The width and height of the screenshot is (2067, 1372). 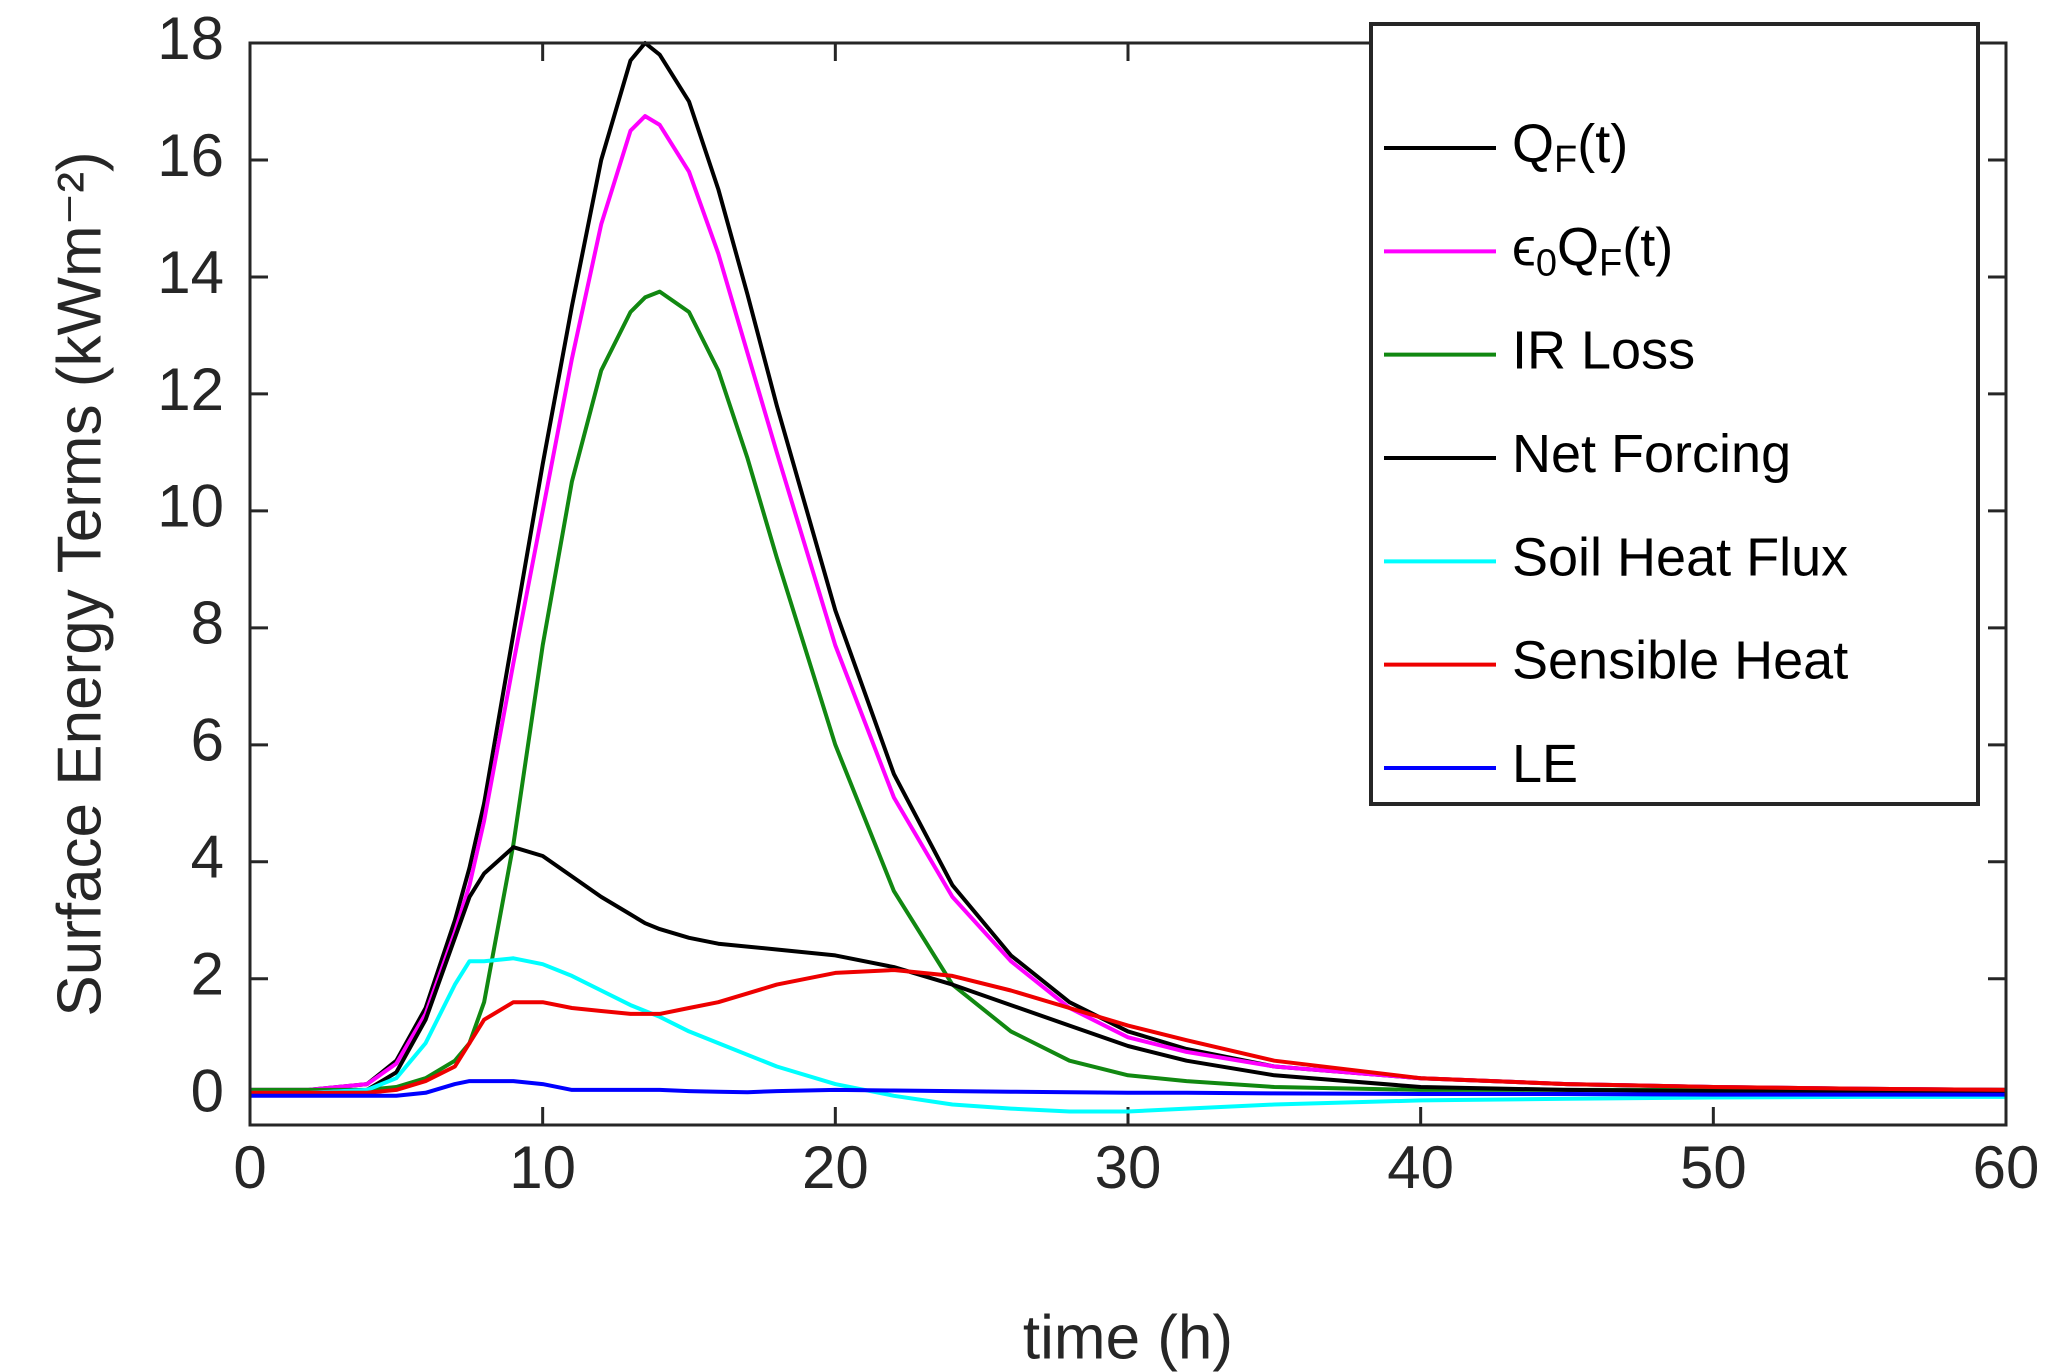 I want to click on y-tick-label: 16, so click(x=190, y=155).